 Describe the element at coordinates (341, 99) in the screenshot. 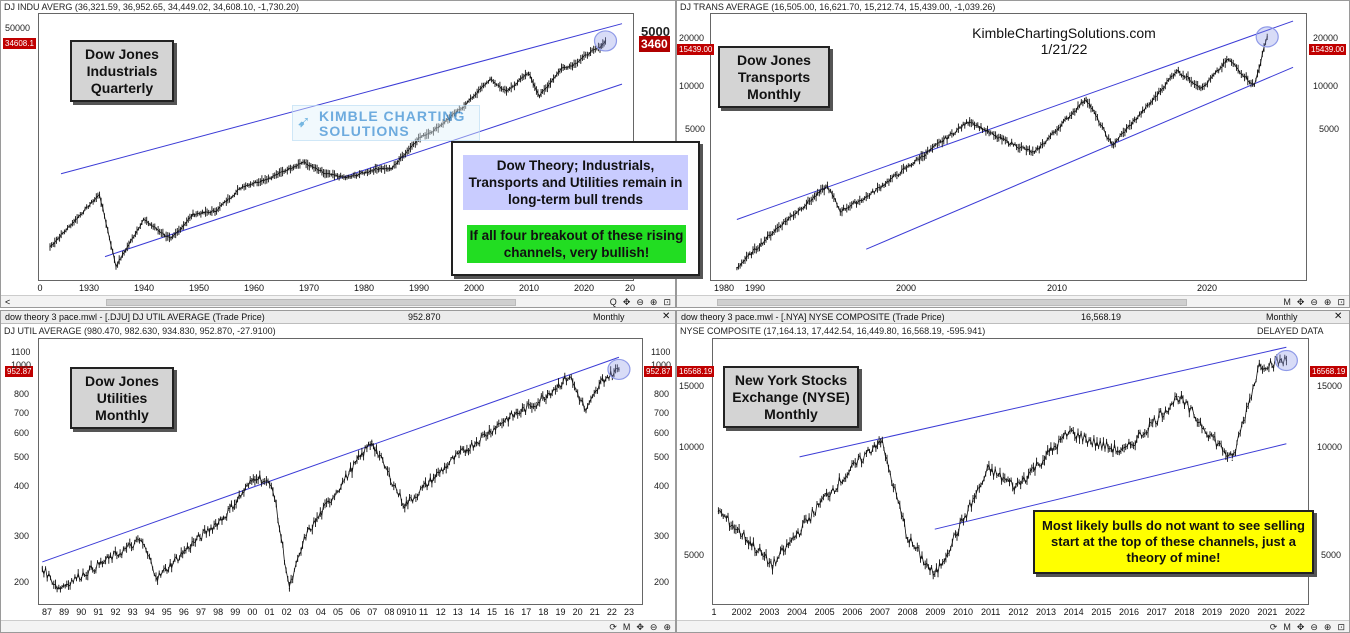

I see `indu-channel-upper-line` at that location.